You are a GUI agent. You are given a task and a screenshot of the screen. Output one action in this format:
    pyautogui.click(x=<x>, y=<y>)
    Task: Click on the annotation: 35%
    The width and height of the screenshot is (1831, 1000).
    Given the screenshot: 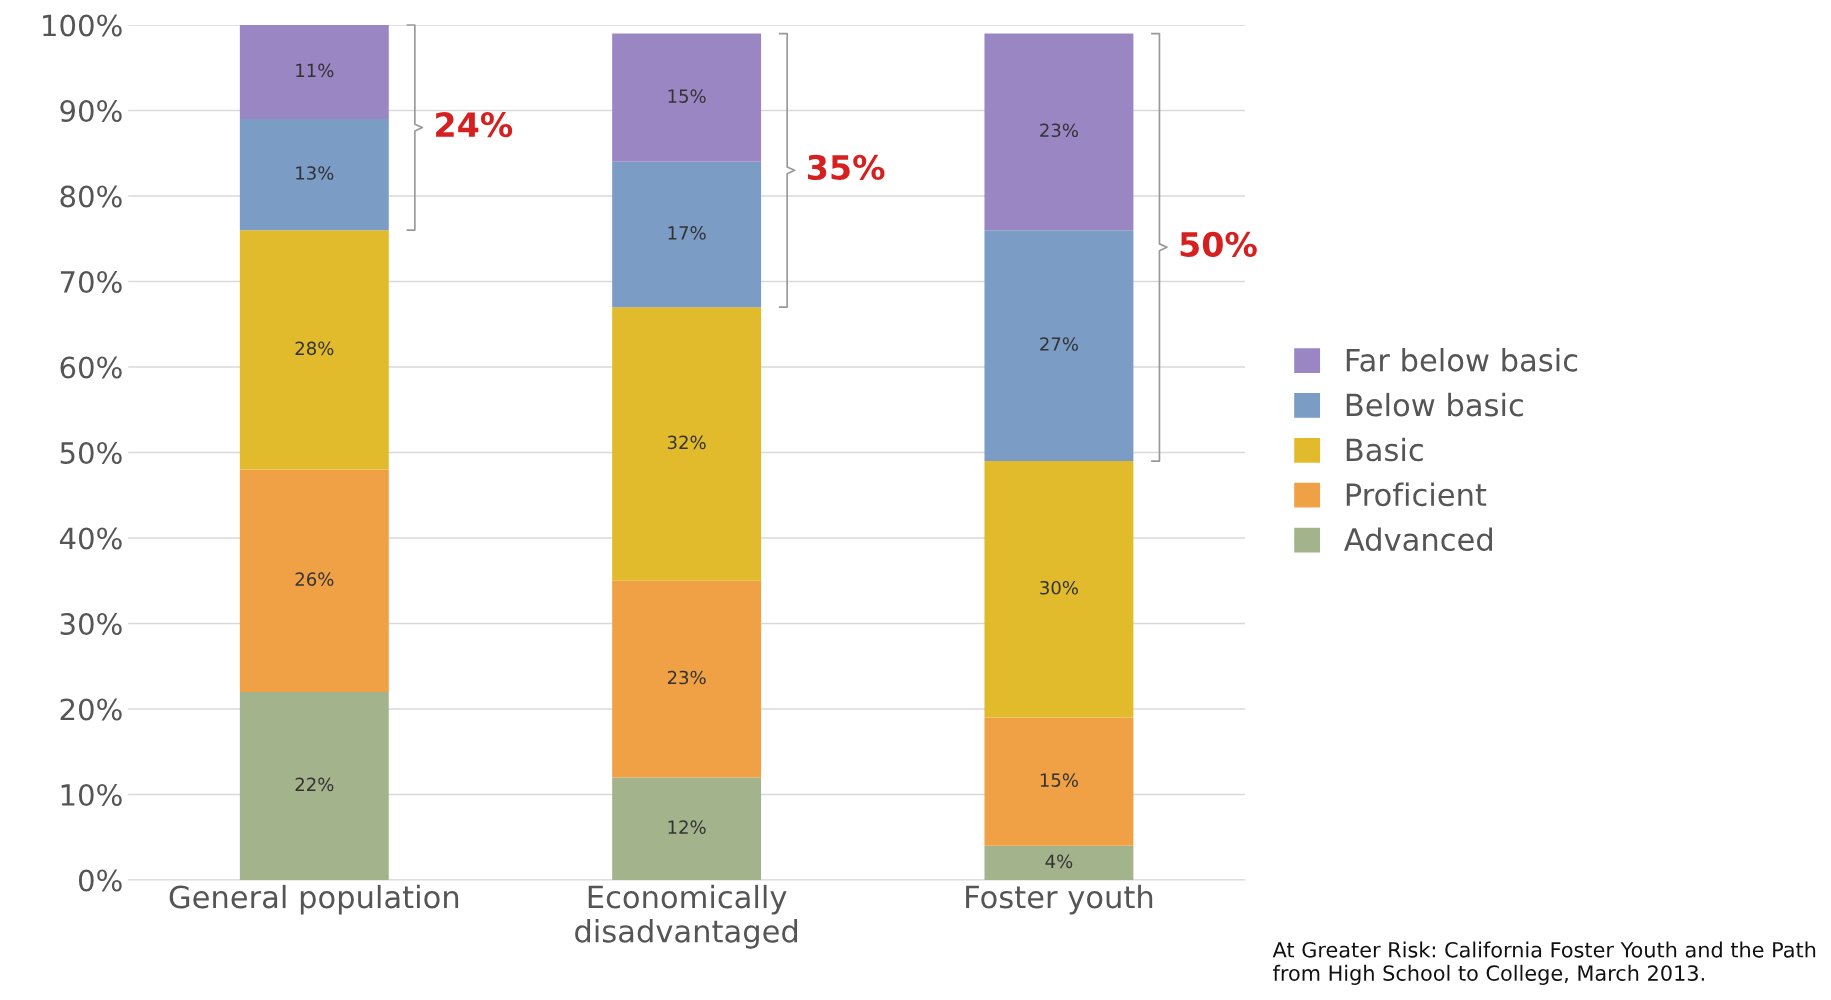 What is the action you would take?
    pyautogui.click(x=846, y=167)
    